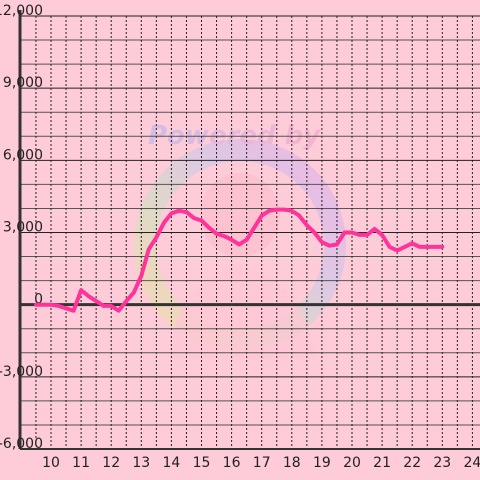 The height and width of the screenshot is (480, 480). Describe the element at coordinates (21, 11) in the screenshot. I see `y-tick-label: 12,000` at that location.